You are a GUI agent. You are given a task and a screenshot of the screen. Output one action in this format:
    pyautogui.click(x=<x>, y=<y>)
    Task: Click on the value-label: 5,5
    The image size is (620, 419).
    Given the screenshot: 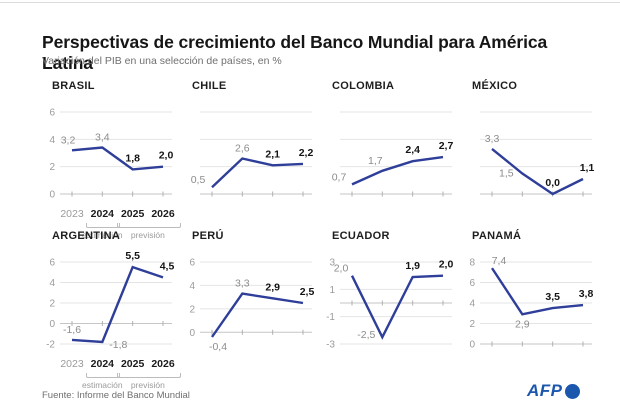 What is the action you would take?
    pyautogui.click(x=132, y=256)
    